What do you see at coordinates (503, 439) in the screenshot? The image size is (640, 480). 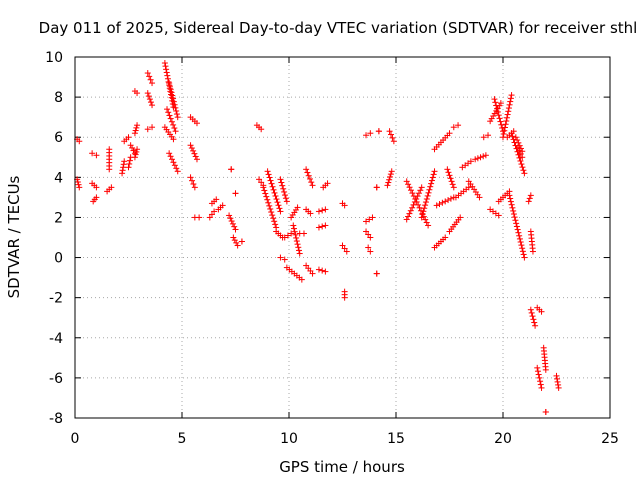 I see `x-tick-label: 20` at bounding box center [503, 439].